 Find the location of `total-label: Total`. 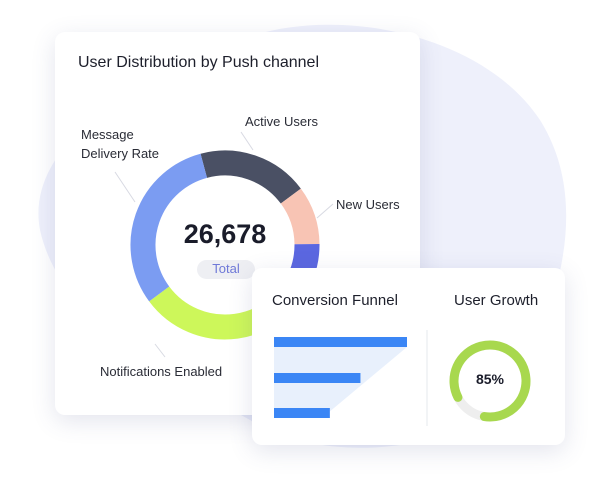

total-label: Total is located at coordinates (226, 268).